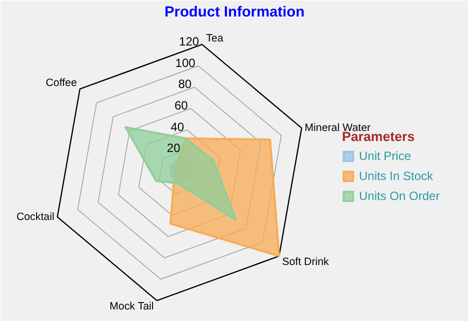 The image size is (468, 321). What do you see at coordinates (185, 63) in the screenshot?
I see `y-tick-label: 100` at bounding box center [185, 63].